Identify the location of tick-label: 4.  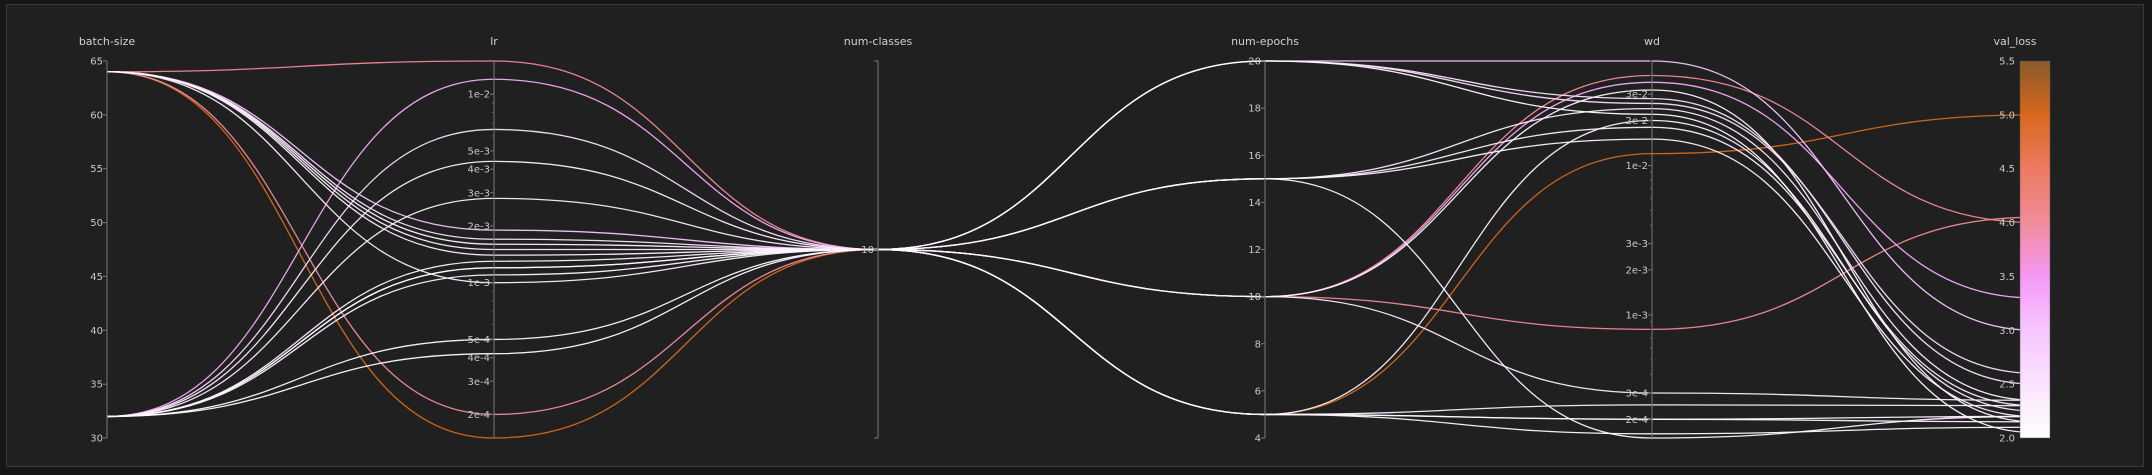
(1258, 439).